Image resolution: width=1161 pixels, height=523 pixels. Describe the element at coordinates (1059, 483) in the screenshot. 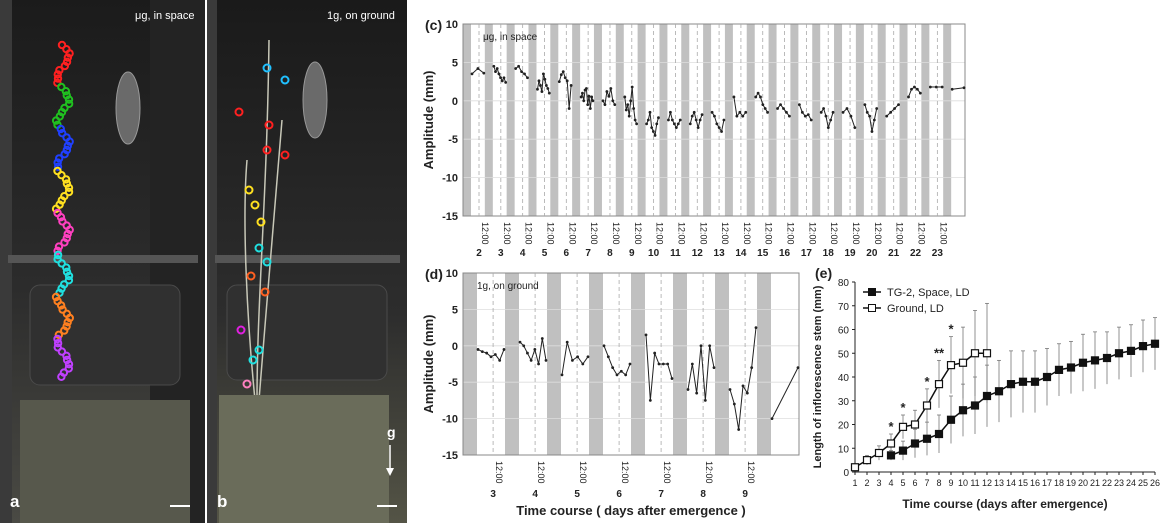

I see `x-tick-label: 18` at that location.